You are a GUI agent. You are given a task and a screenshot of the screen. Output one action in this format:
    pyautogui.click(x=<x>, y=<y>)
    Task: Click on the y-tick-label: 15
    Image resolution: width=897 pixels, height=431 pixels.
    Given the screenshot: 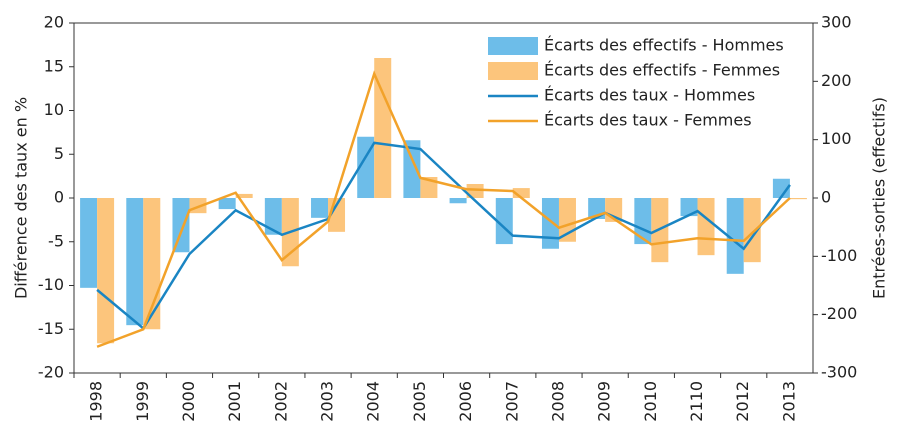 What is the action you would take?
    pyautogui.click(x=54, y=65)
    